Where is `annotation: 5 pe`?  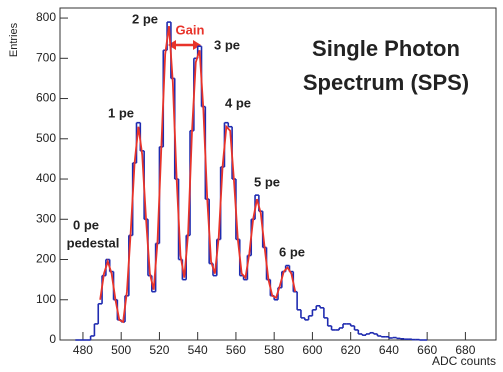
annotation: 5 pe is located at coordinates (267, 181).